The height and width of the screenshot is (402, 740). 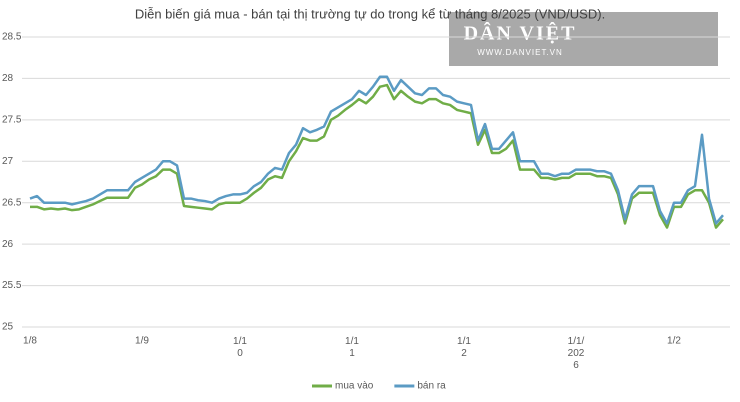 I want to click on y-tick-label: 28, so click(x=8, y=78).